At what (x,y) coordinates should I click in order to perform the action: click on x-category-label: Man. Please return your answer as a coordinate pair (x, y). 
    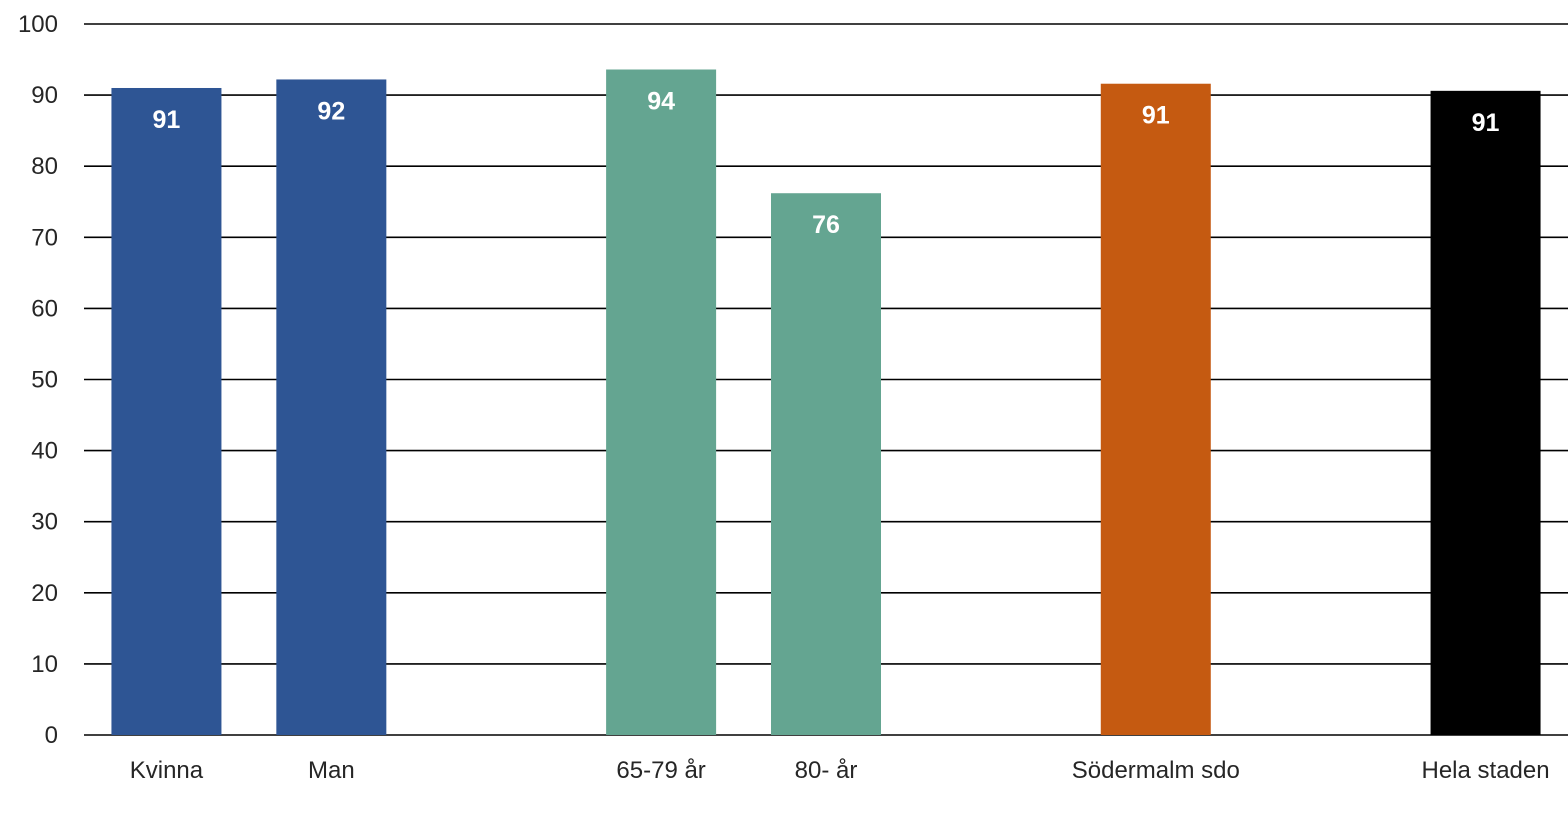
    Looking at the image, I should click on (331, 770).